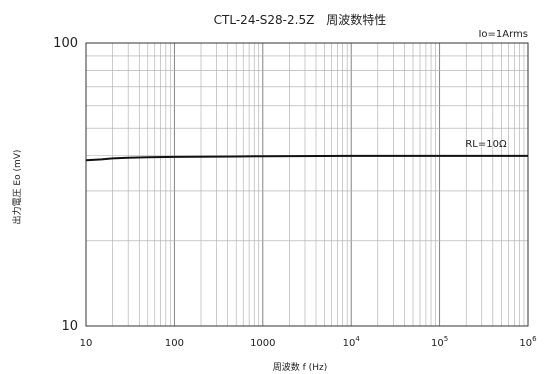  What do you see at coordinates (69, 326) in the screenshot?
I see `y-tick-label: 10` at bounding box center [69, 326].